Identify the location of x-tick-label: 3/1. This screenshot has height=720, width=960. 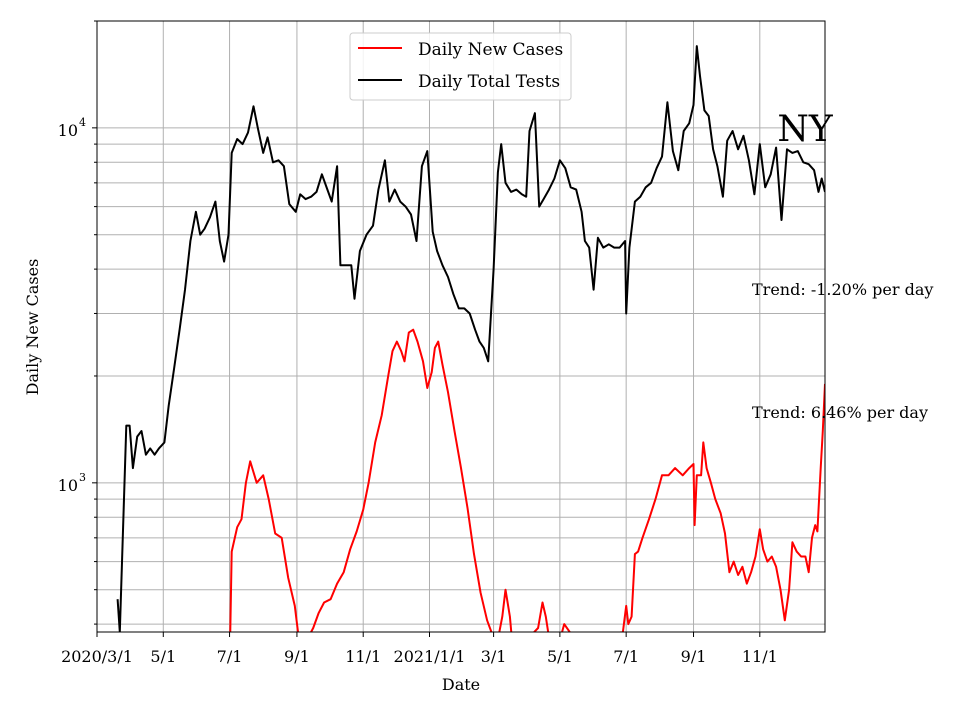
(494, 656).